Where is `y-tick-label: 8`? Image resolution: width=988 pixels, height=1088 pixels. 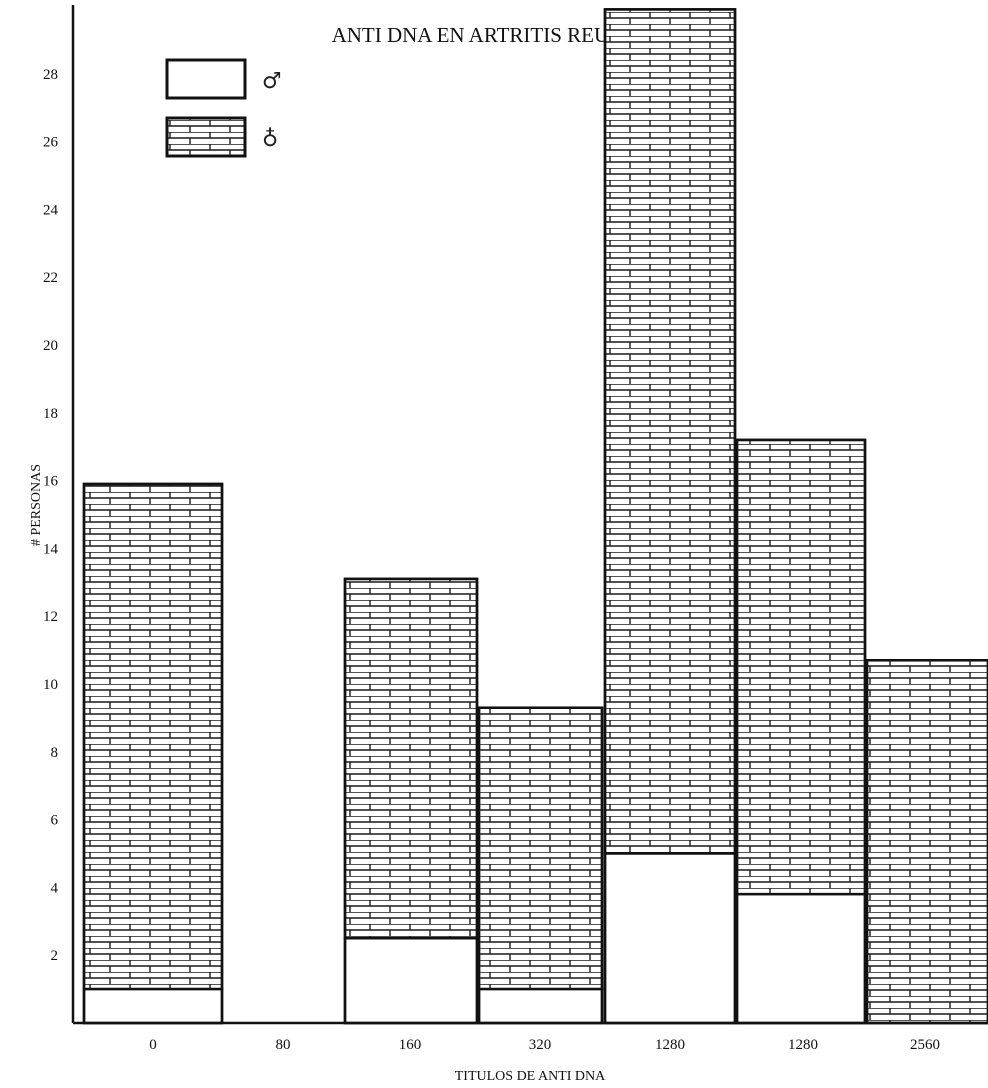
y-tick-label: 8 is located at coordinates (55, 753).